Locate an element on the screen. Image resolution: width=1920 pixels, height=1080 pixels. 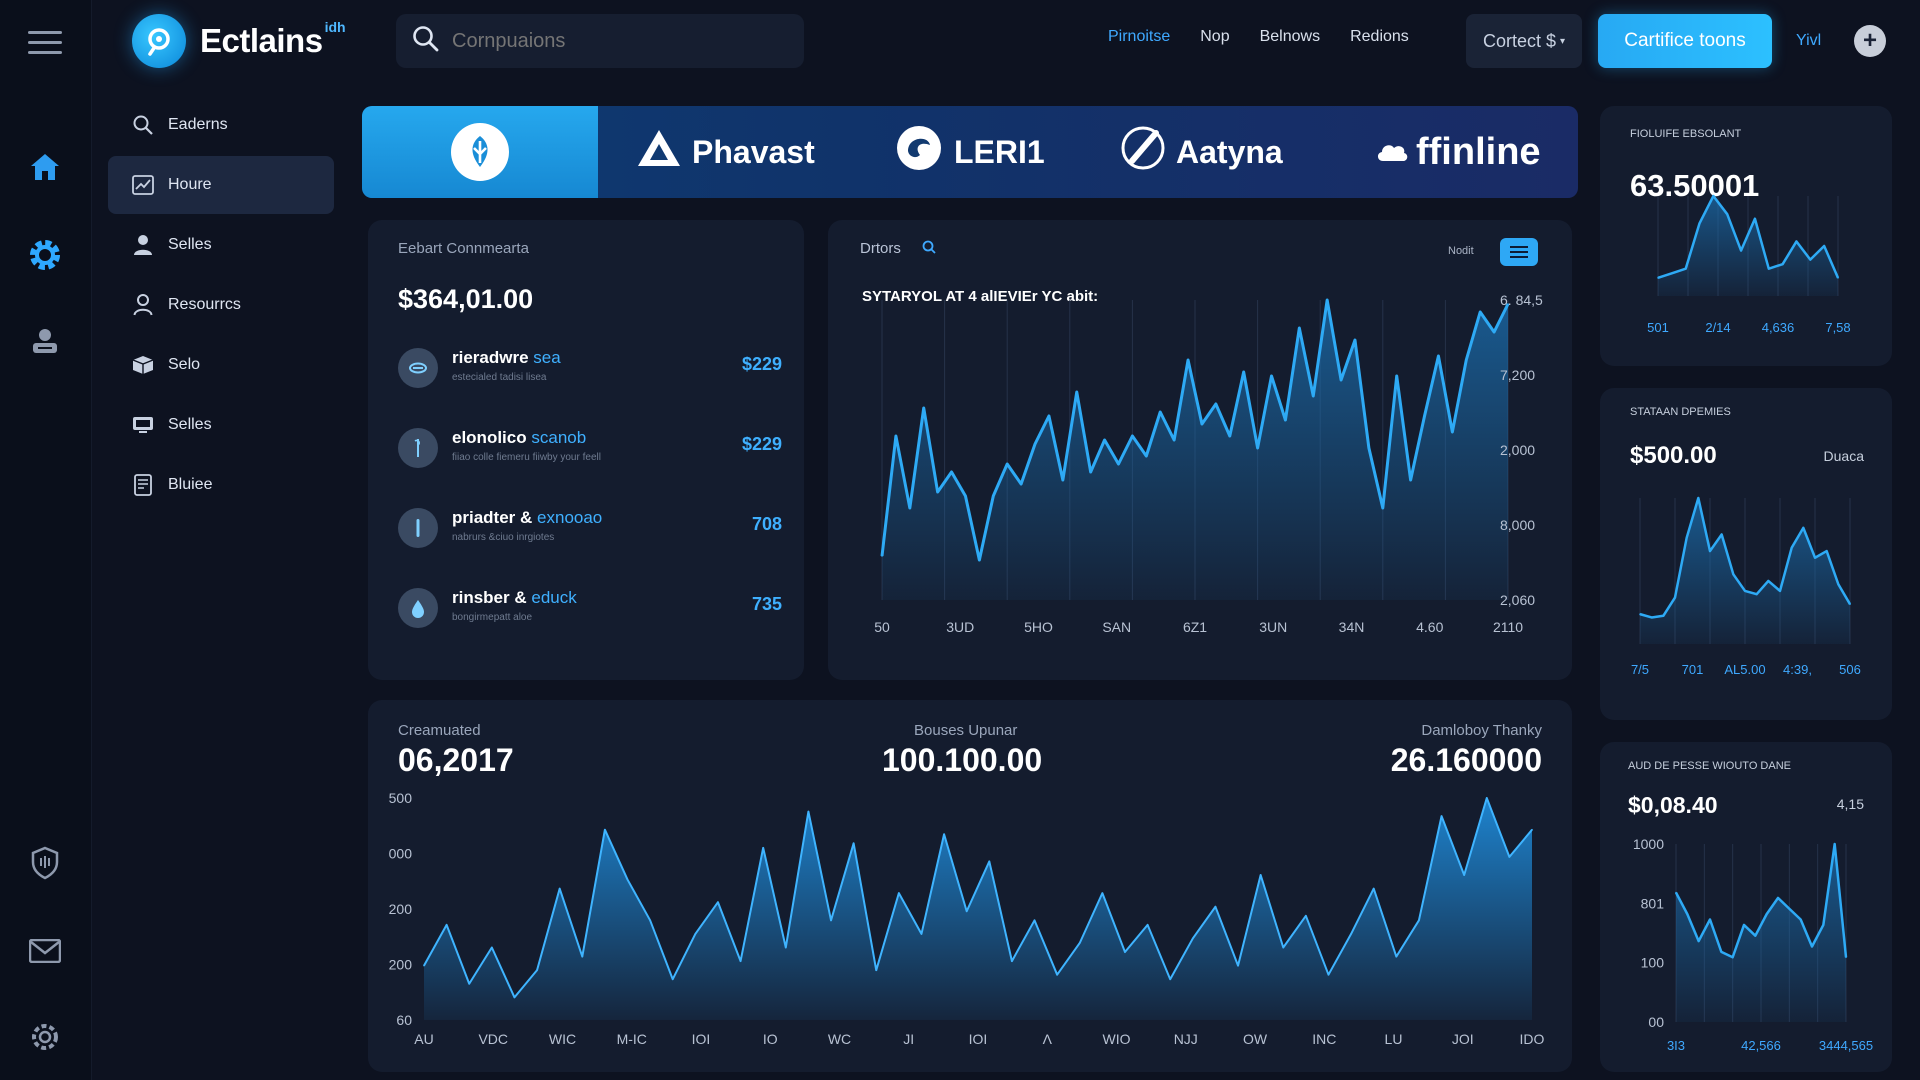
sidebar-item-selo: Selo is located at coordinates (221, 365).